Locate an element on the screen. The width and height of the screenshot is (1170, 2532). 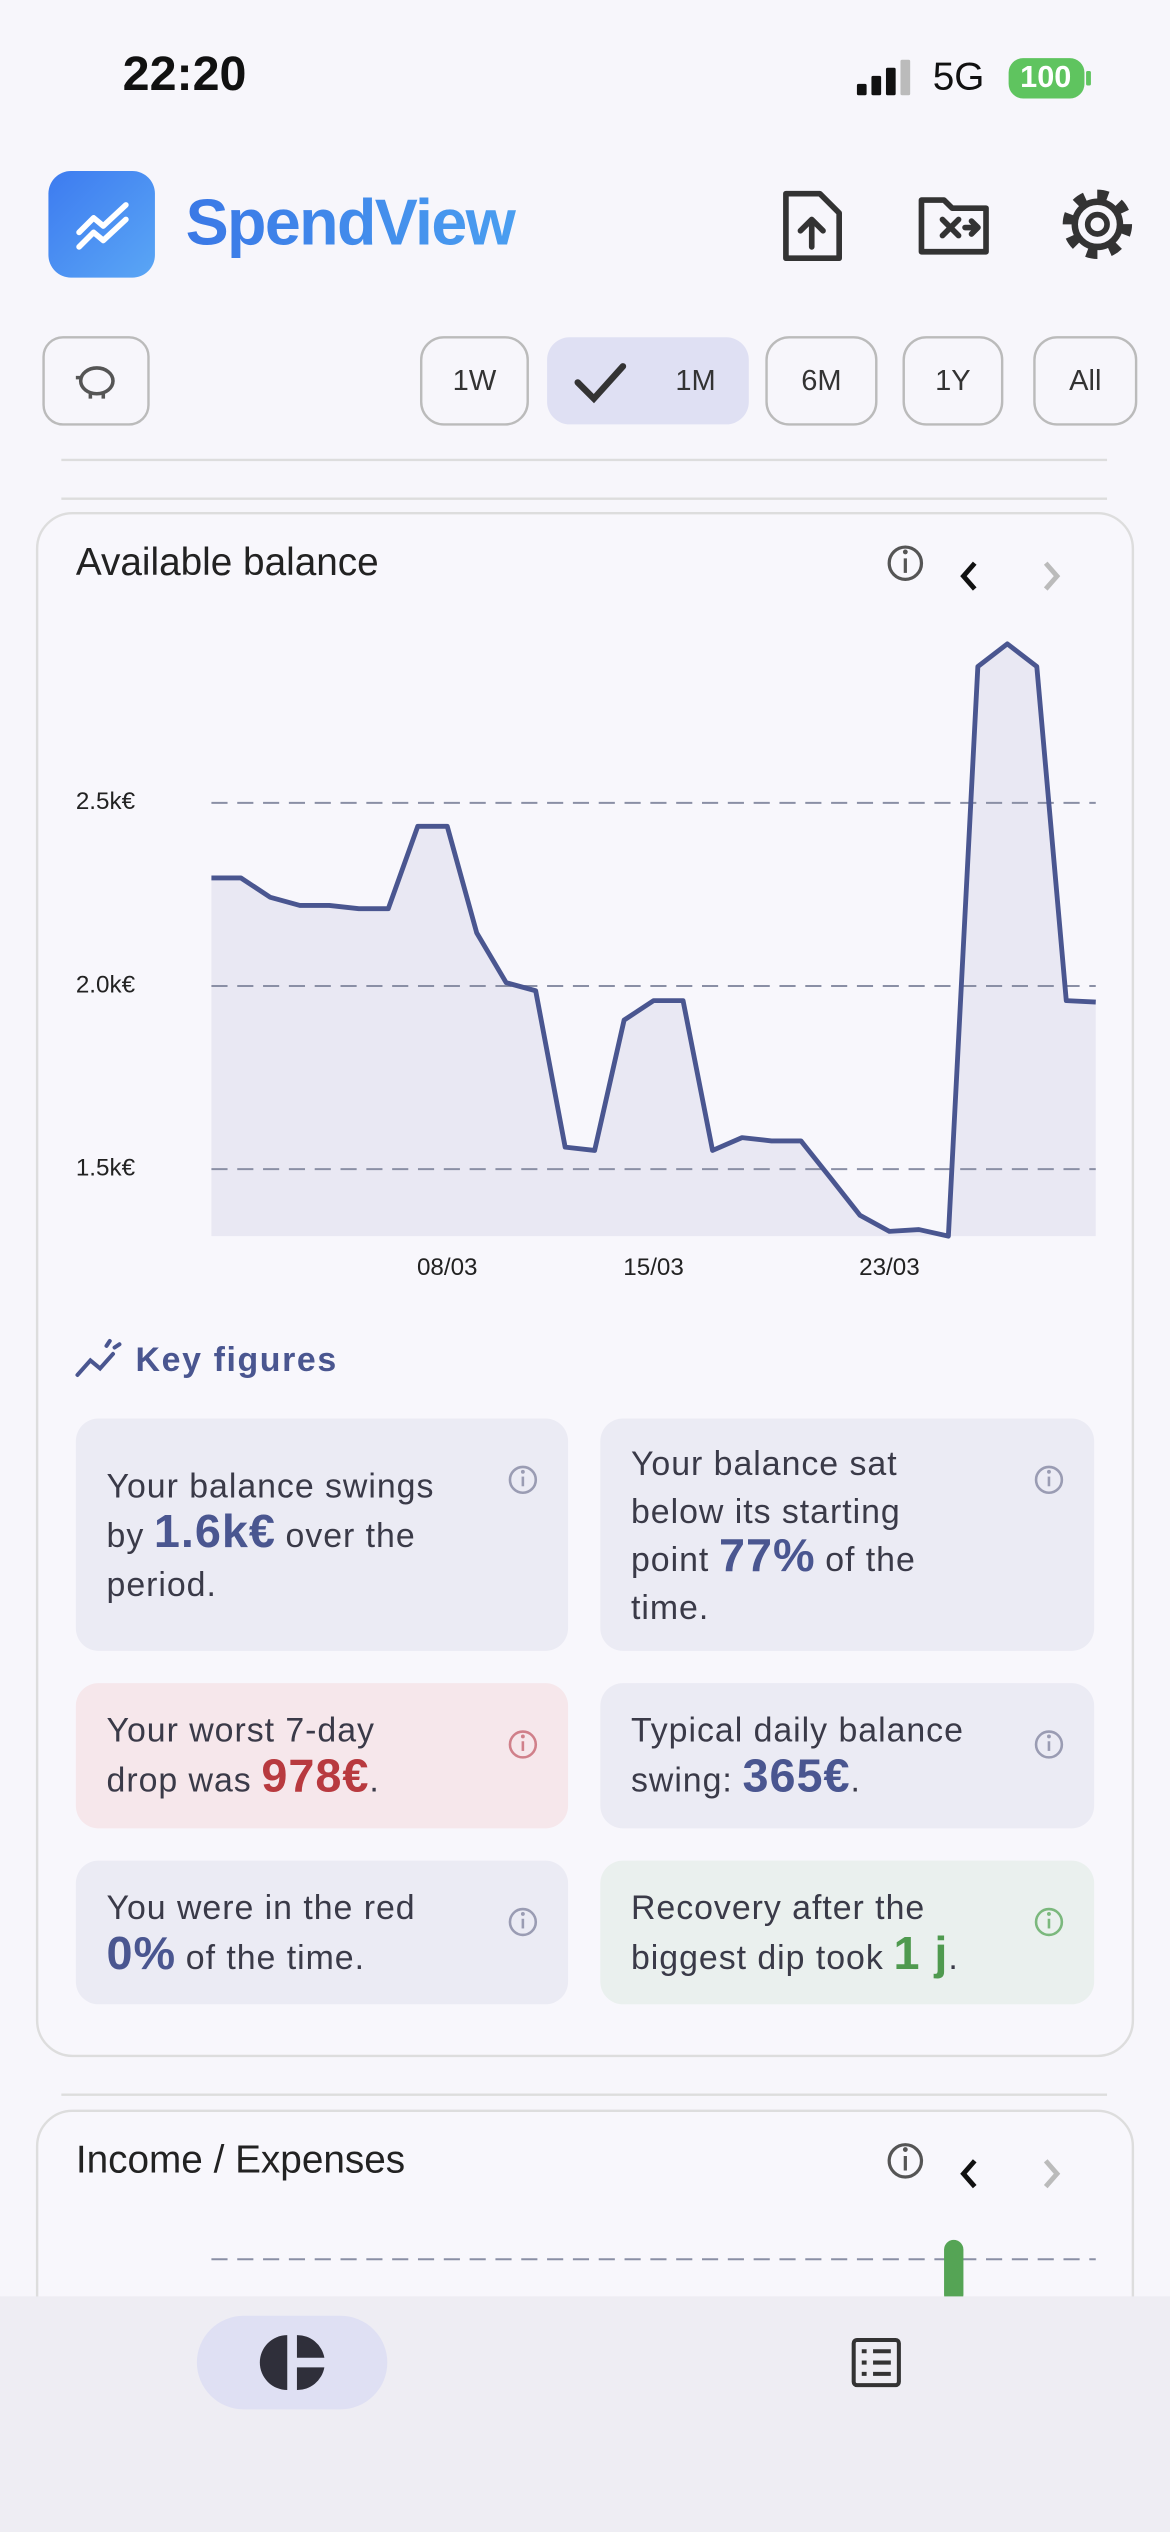
period-filter: 1W 1M 6M 1Y All is located at coordinates (778, 381).